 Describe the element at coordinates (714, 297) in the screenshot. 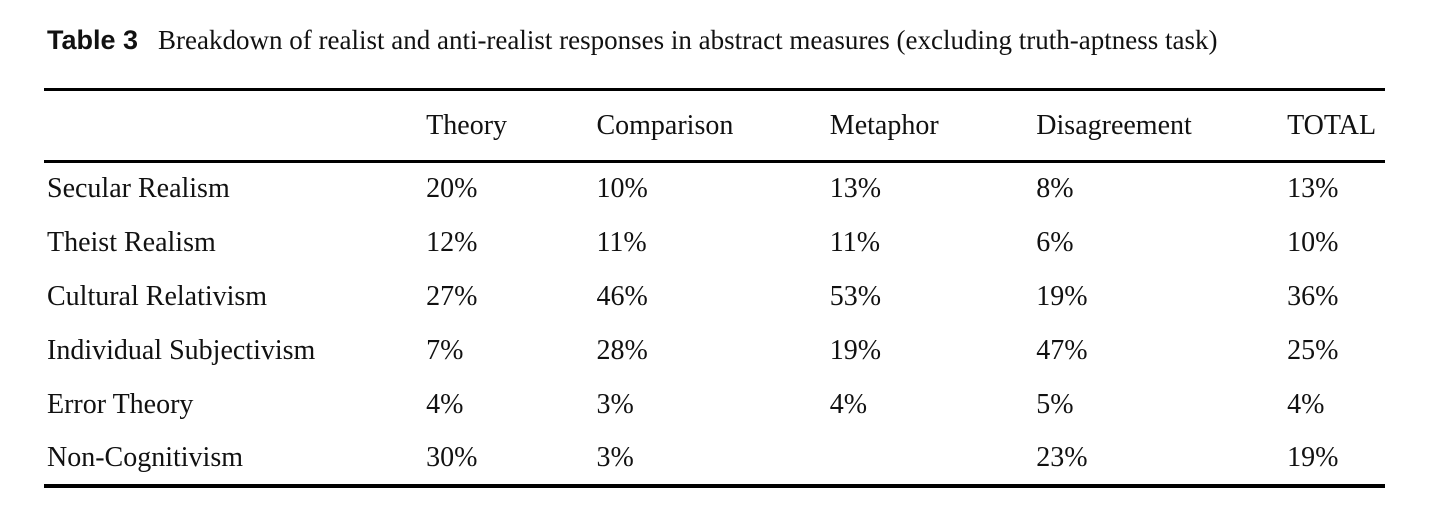

I see `table-row: Cultural Relativism 27% 46% 53% 19% 36%` at that location.